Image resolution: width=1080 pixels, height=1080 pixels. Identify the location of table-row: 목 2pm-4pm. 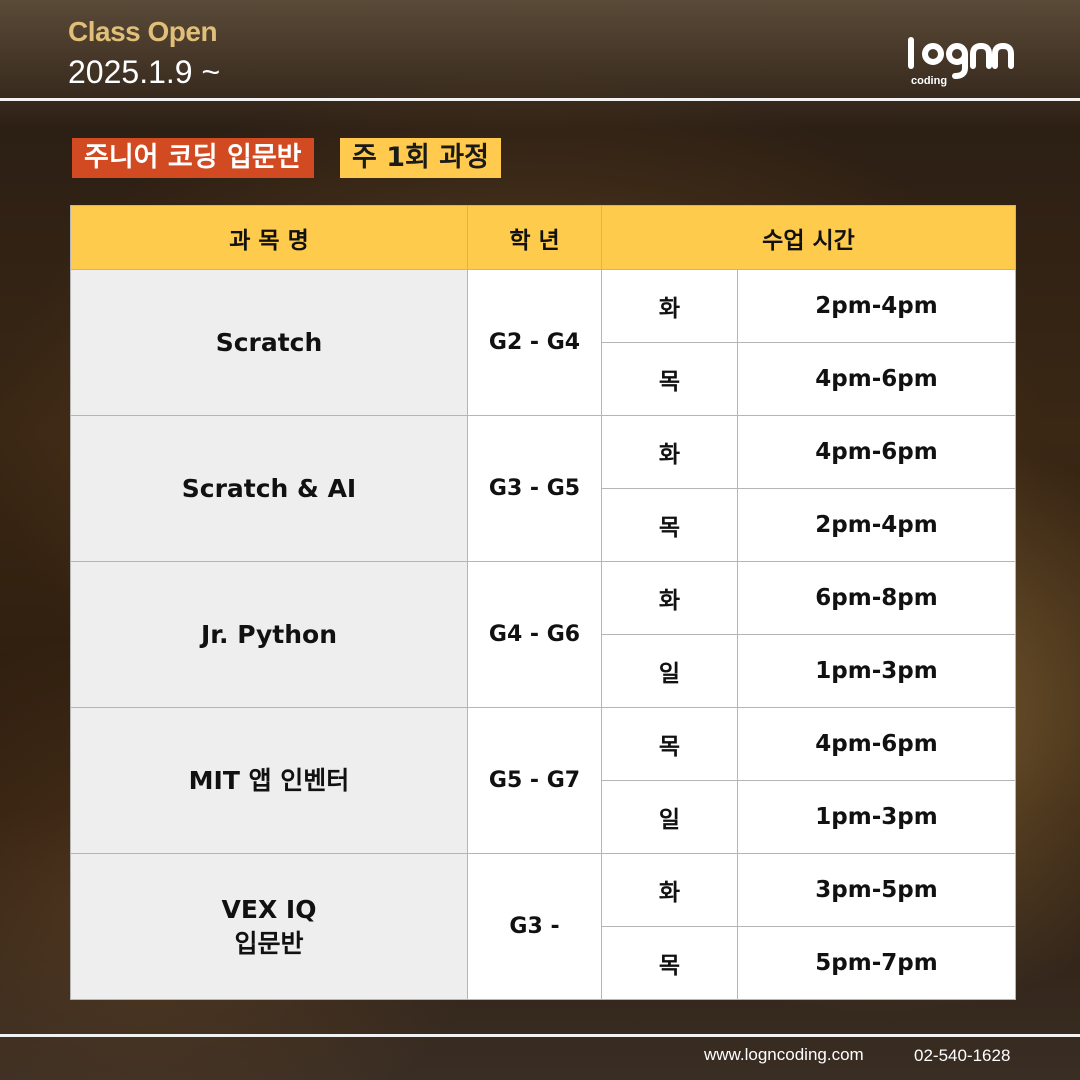
(543, 525).